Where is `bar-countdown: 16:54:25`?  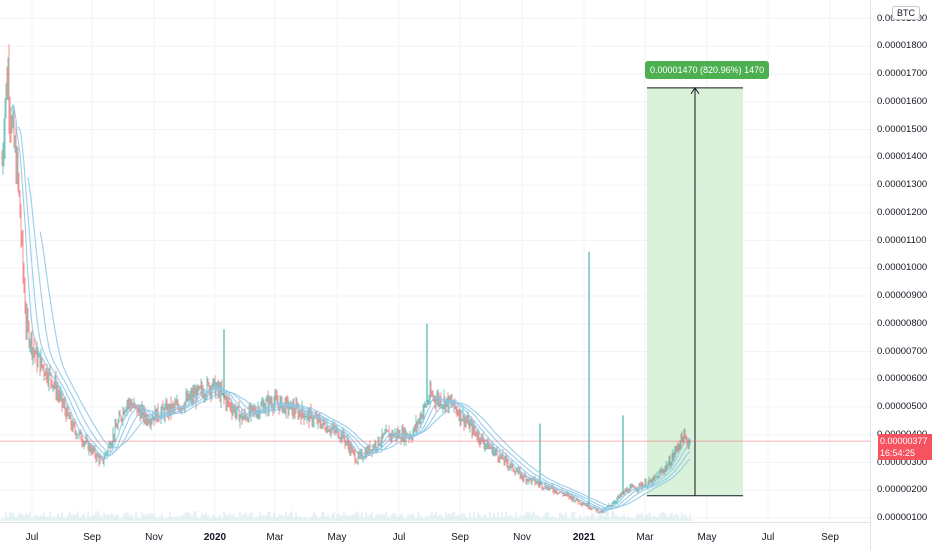 bar-countdown: 16:54:25 is located at coordinates (898, 453).